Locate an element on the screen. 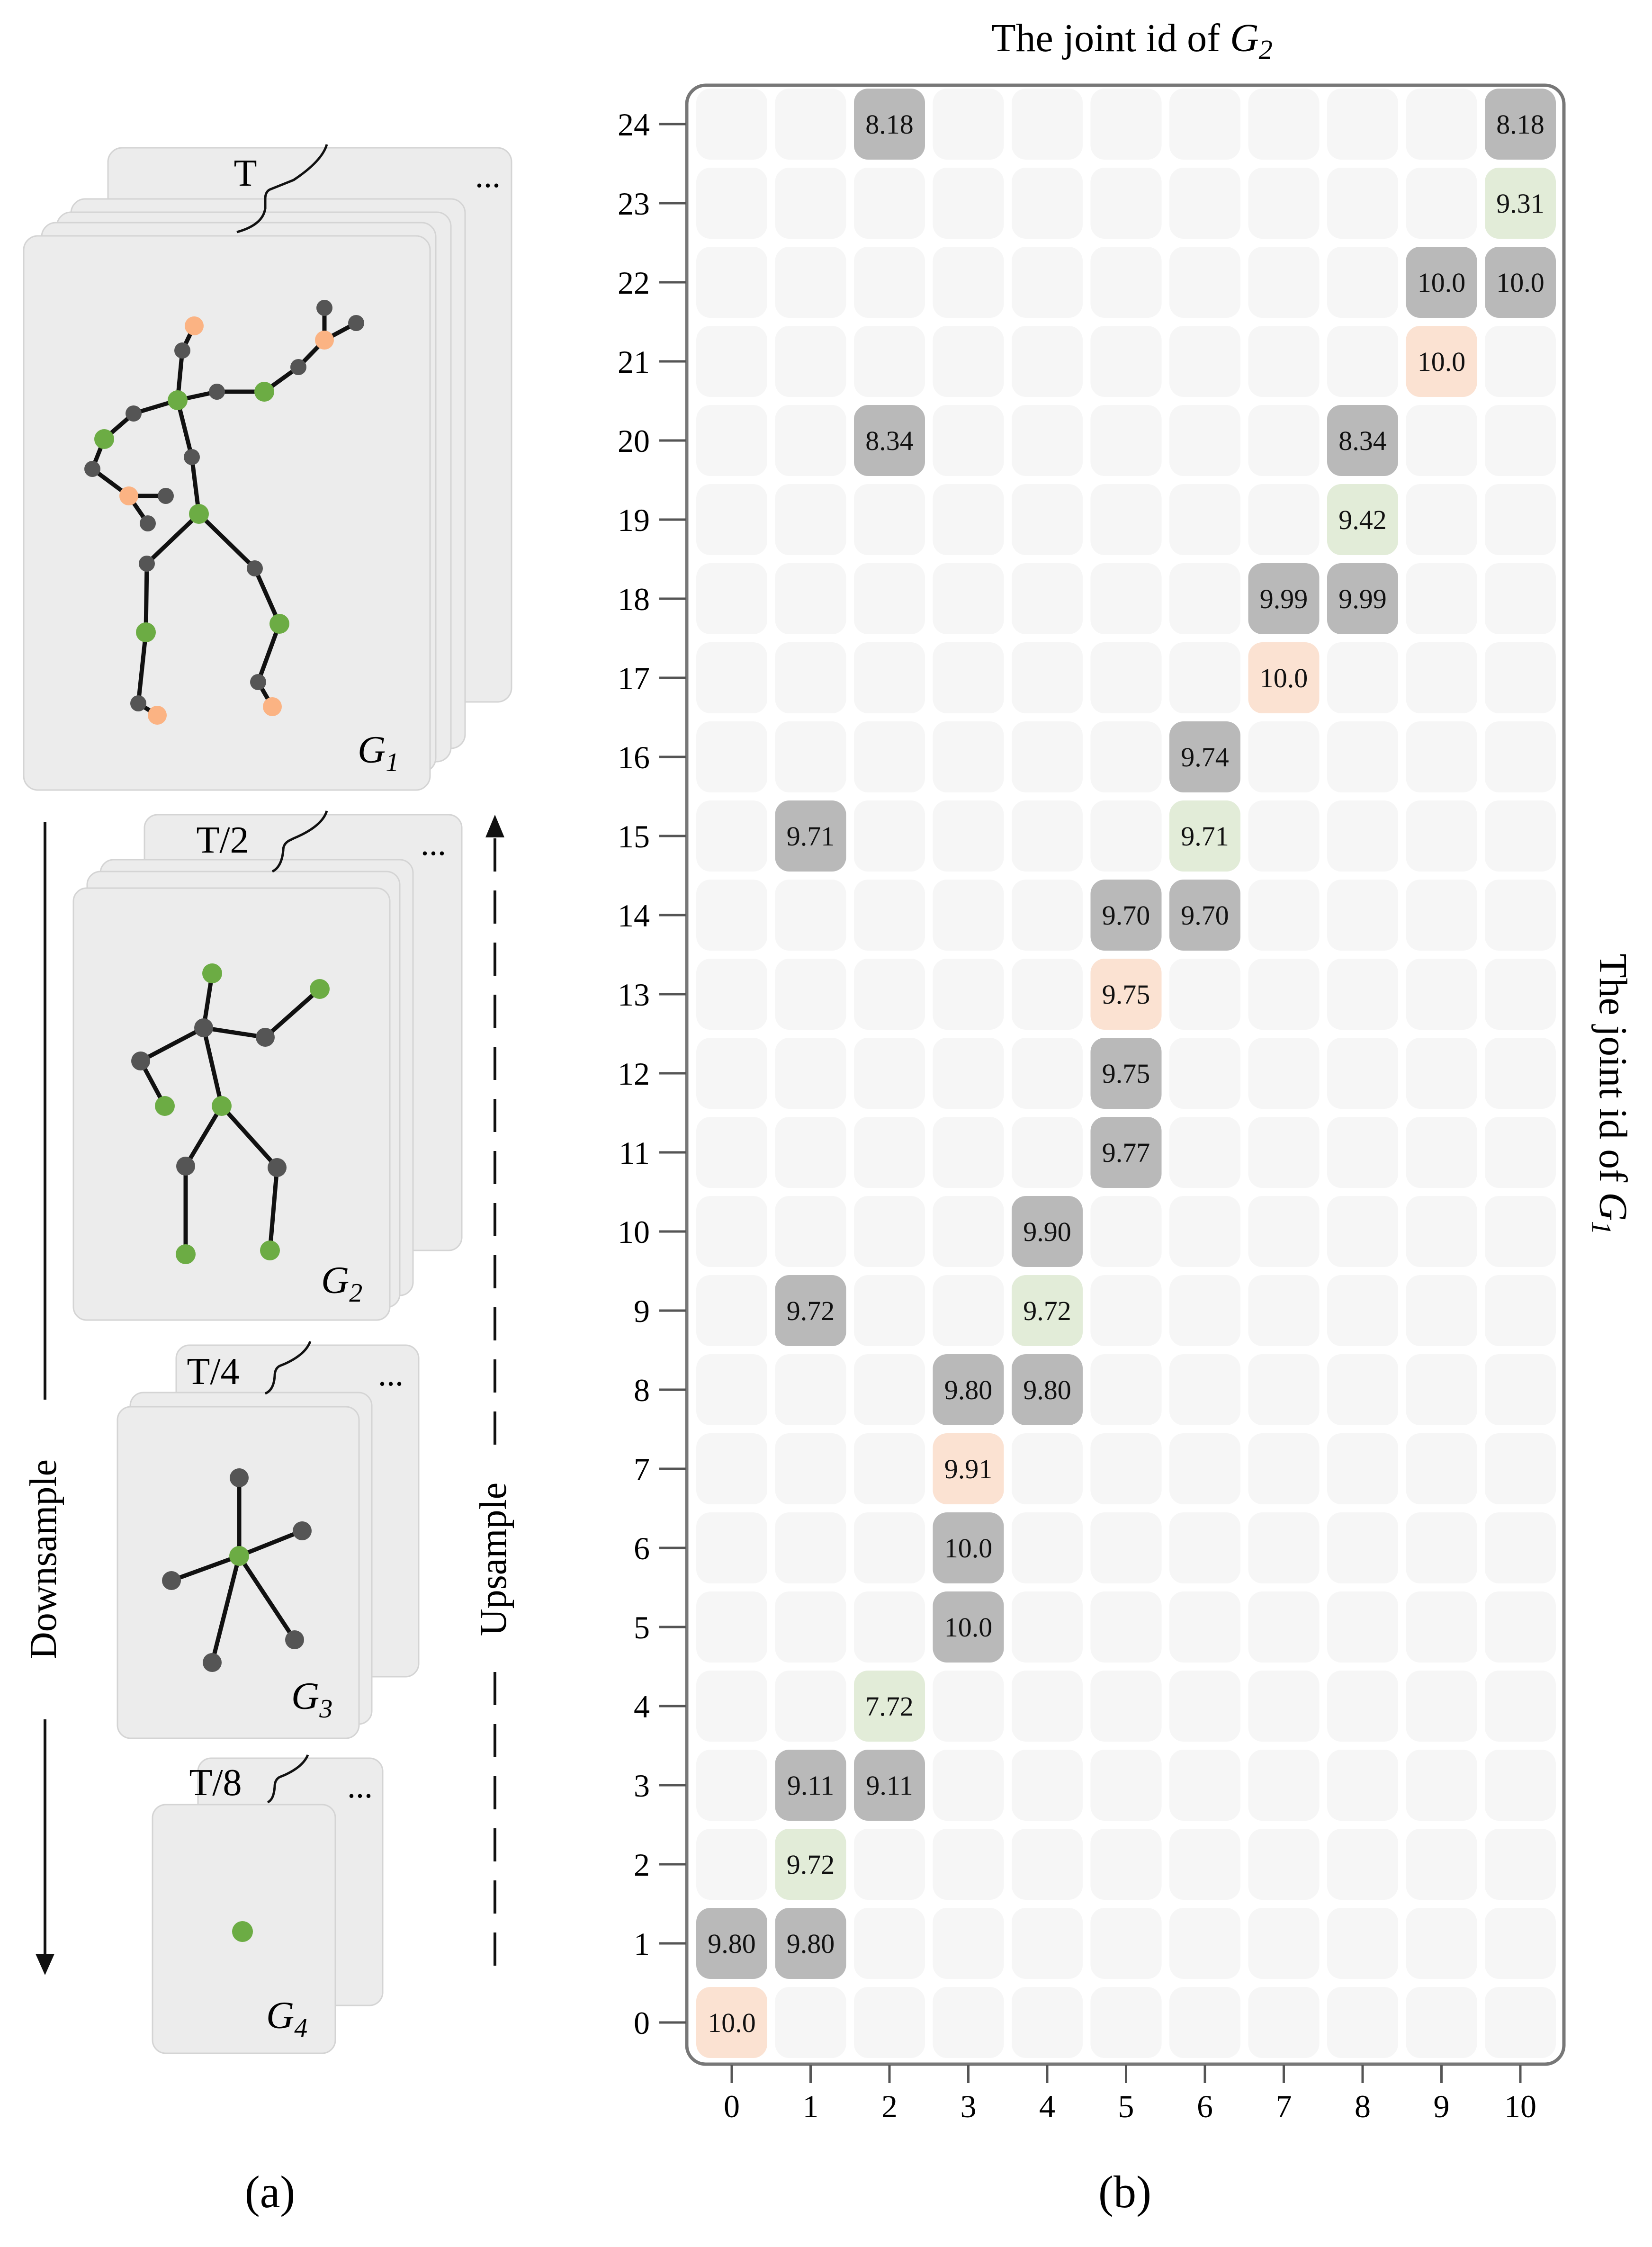 The width and height of the screenshot is (1652, 2247). y-tick-label: 12 is located at coordinates (634, 1074).